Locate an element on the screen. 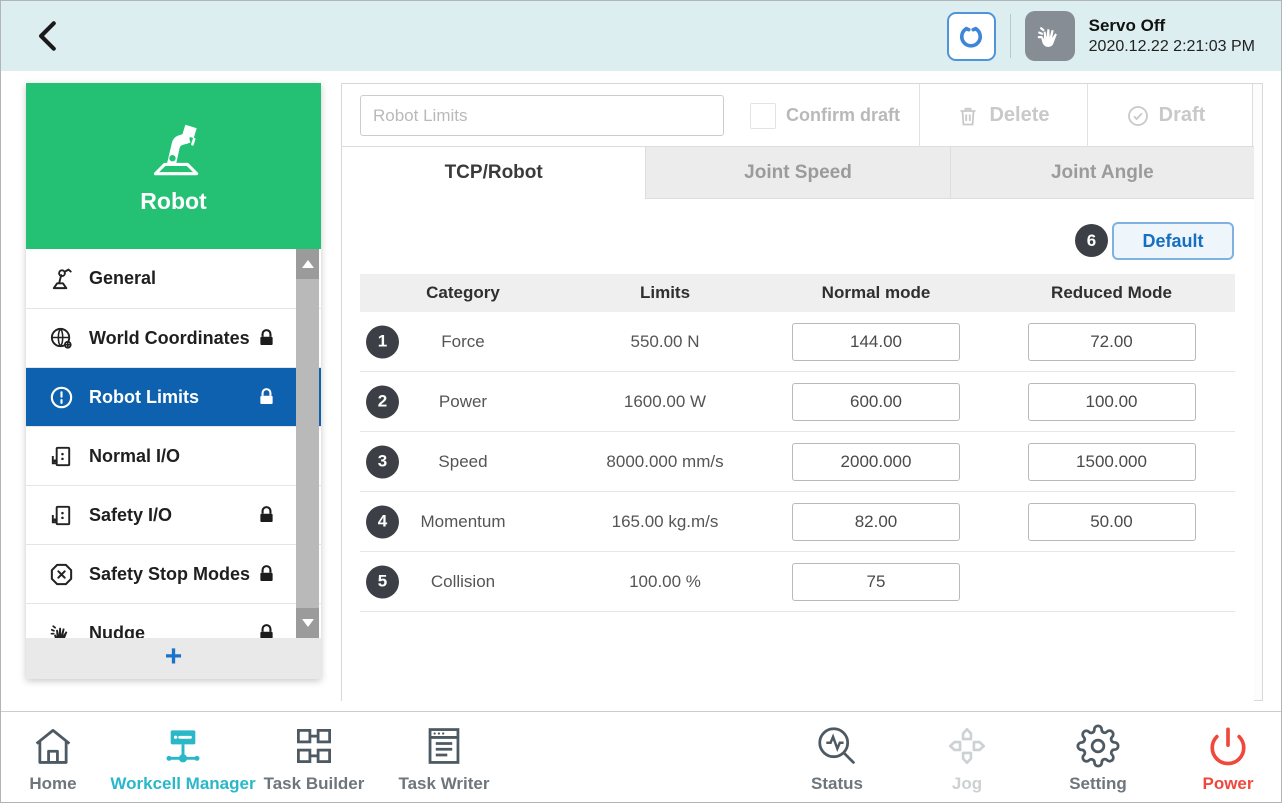  sidebar-item-label: Robot Limits is located at coordinates (144, 396).